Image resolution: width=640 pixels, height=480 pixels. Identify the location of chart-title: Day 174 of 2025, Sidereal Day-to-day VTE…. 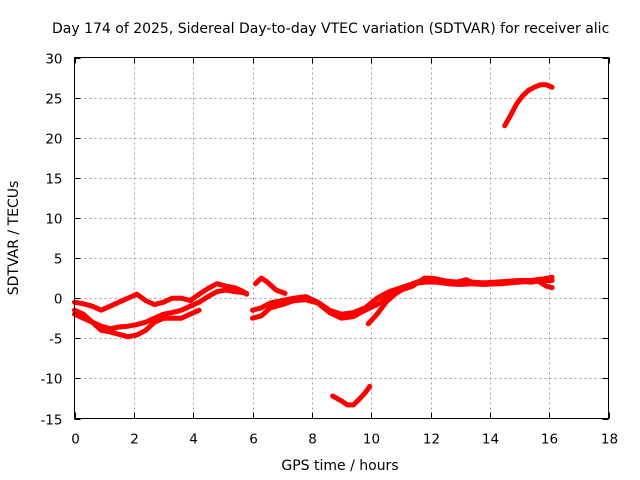
(330, 29).